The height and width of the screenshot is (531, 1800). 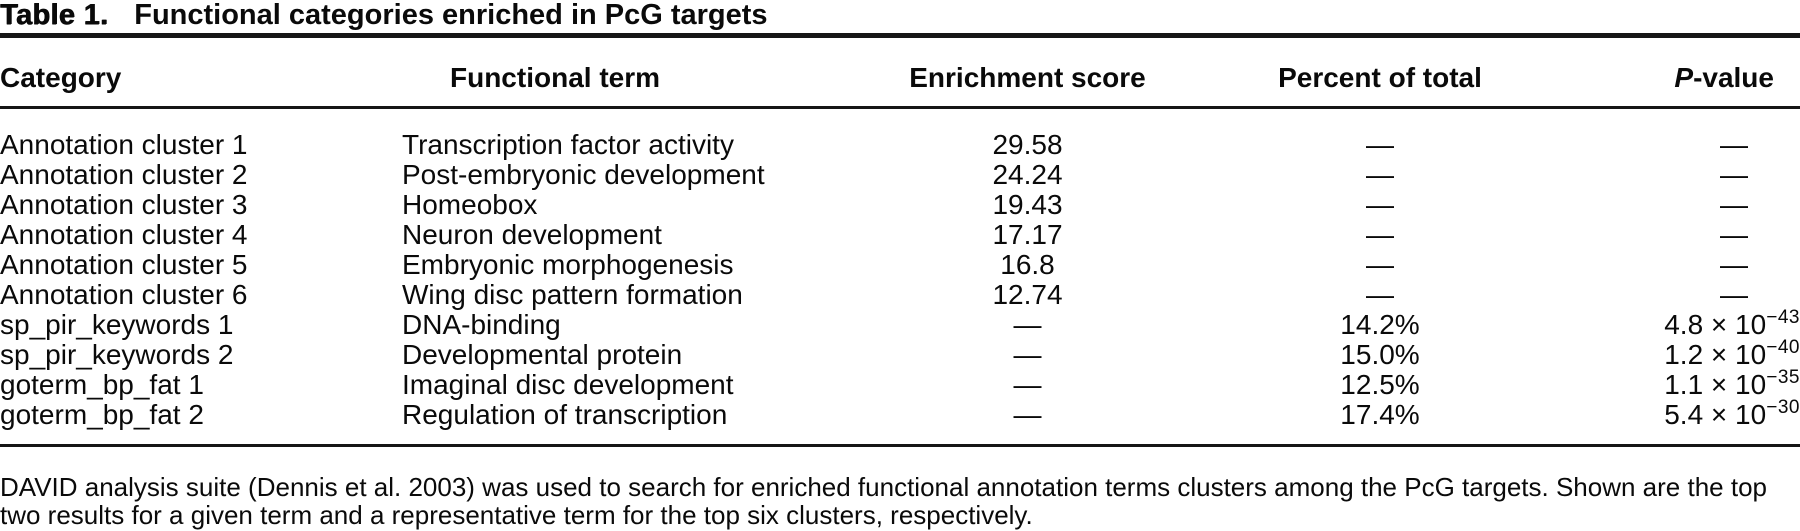 What do you see at coordinates (1027, 294) in the screenshot?
I see `cell-enrichment-score: 12.74` at bounding box center [1027, 294].